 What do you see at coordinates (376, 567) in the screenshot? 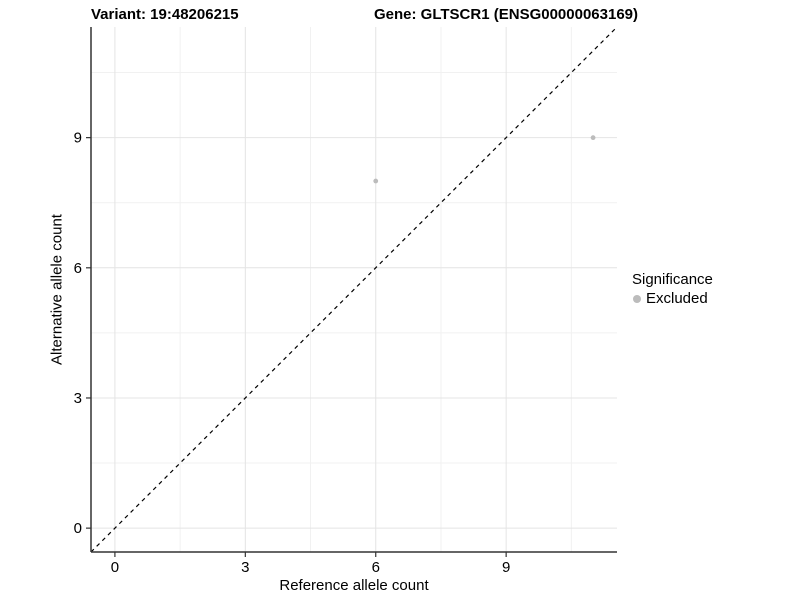
I see `x-tick-label: 6` at bounding box center [376, 567].